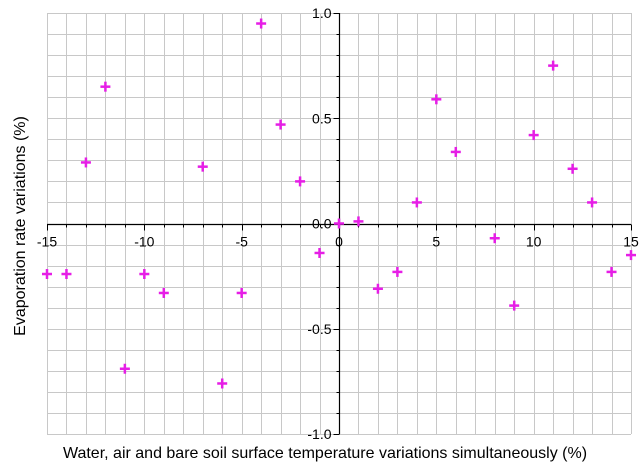 Image resolution: width=641 pixels, height=466 pixels. What do you see at coordinates (534, 242) in the screenshot?
I see `x-tick-label: 10` at bounding box center [534, 242].